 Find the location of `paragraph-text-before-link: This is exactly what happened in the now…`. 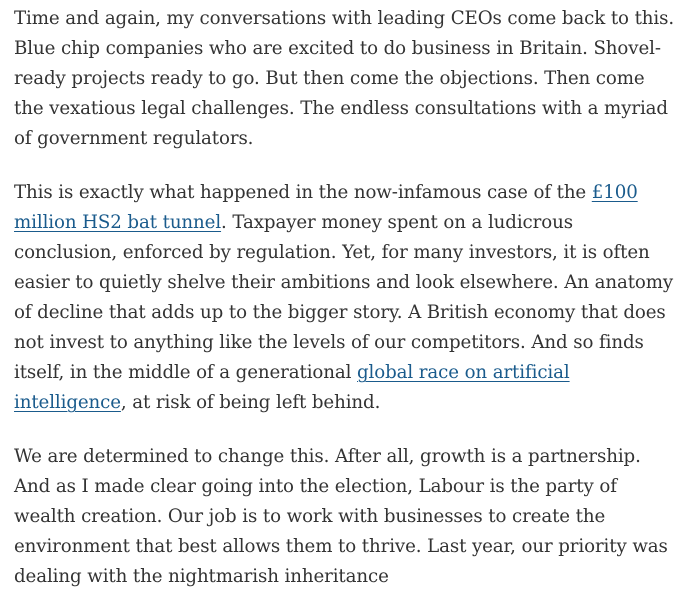

paragraph-text-before-link: This is exactly what happened in the now… is located at coordinates (303, 192).